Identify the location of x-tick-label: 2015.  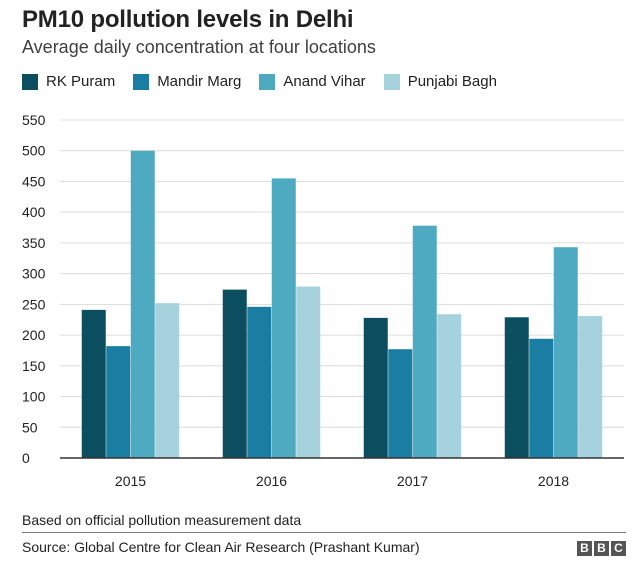
(130, 481).